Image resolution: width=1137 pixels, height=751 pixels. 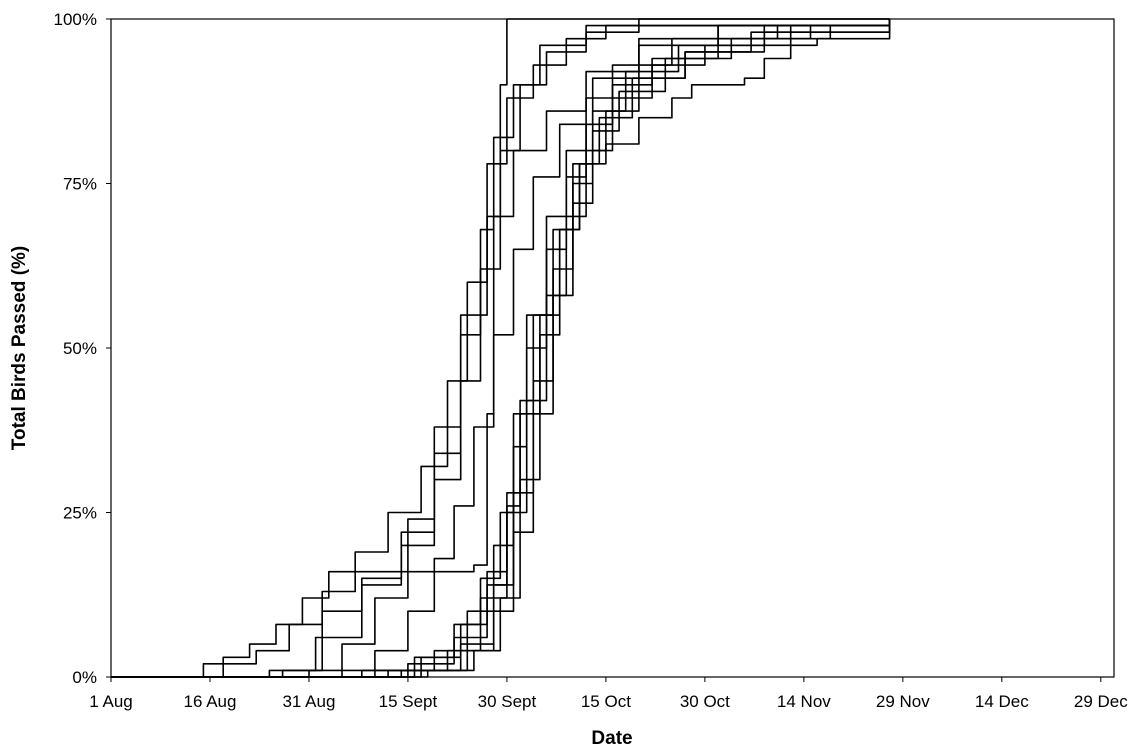 I want to click on x-tick-label: 14 Nov, so click(x=804, y=701).